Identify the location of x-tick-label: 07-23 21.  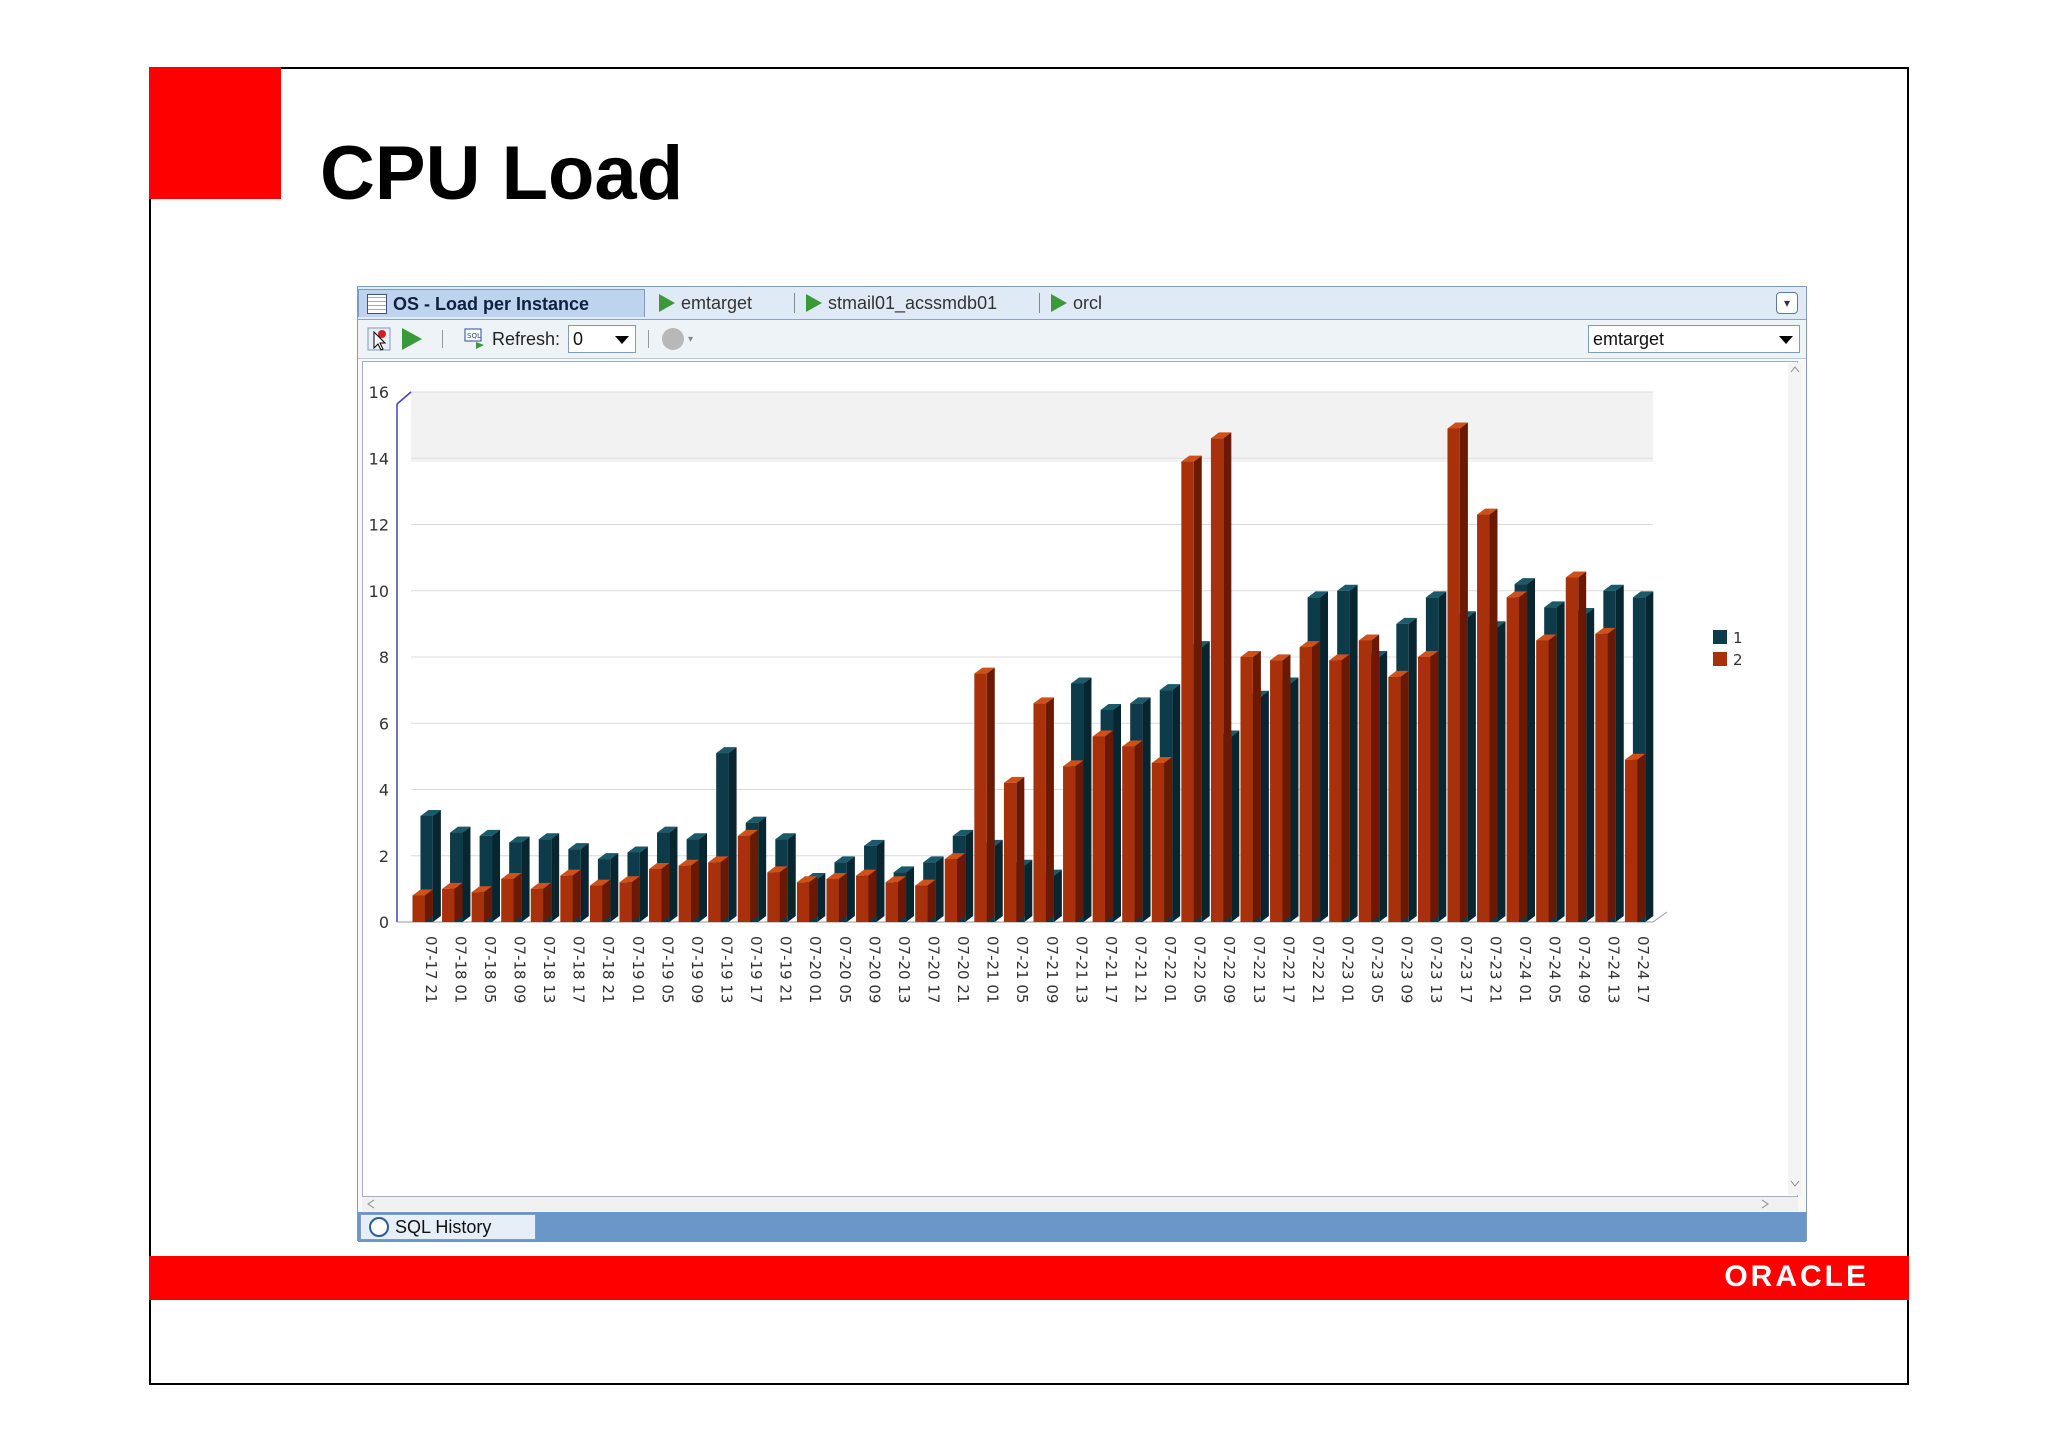
(1495, 969).